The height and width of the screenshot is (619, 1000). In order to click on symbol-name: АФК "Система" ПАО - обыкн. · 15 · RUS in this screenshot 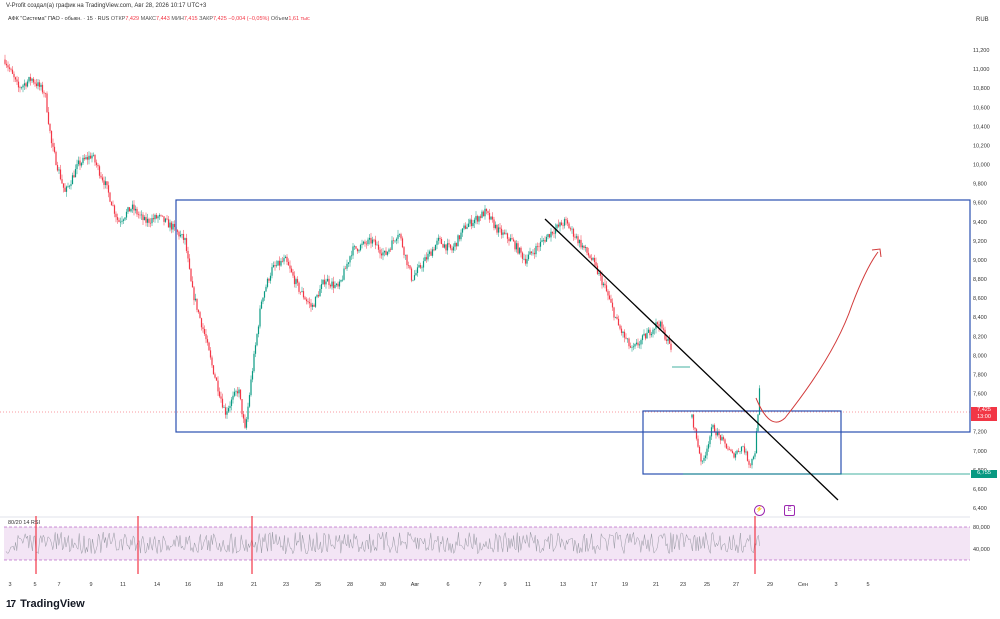, I will do `click(59, 19)`.